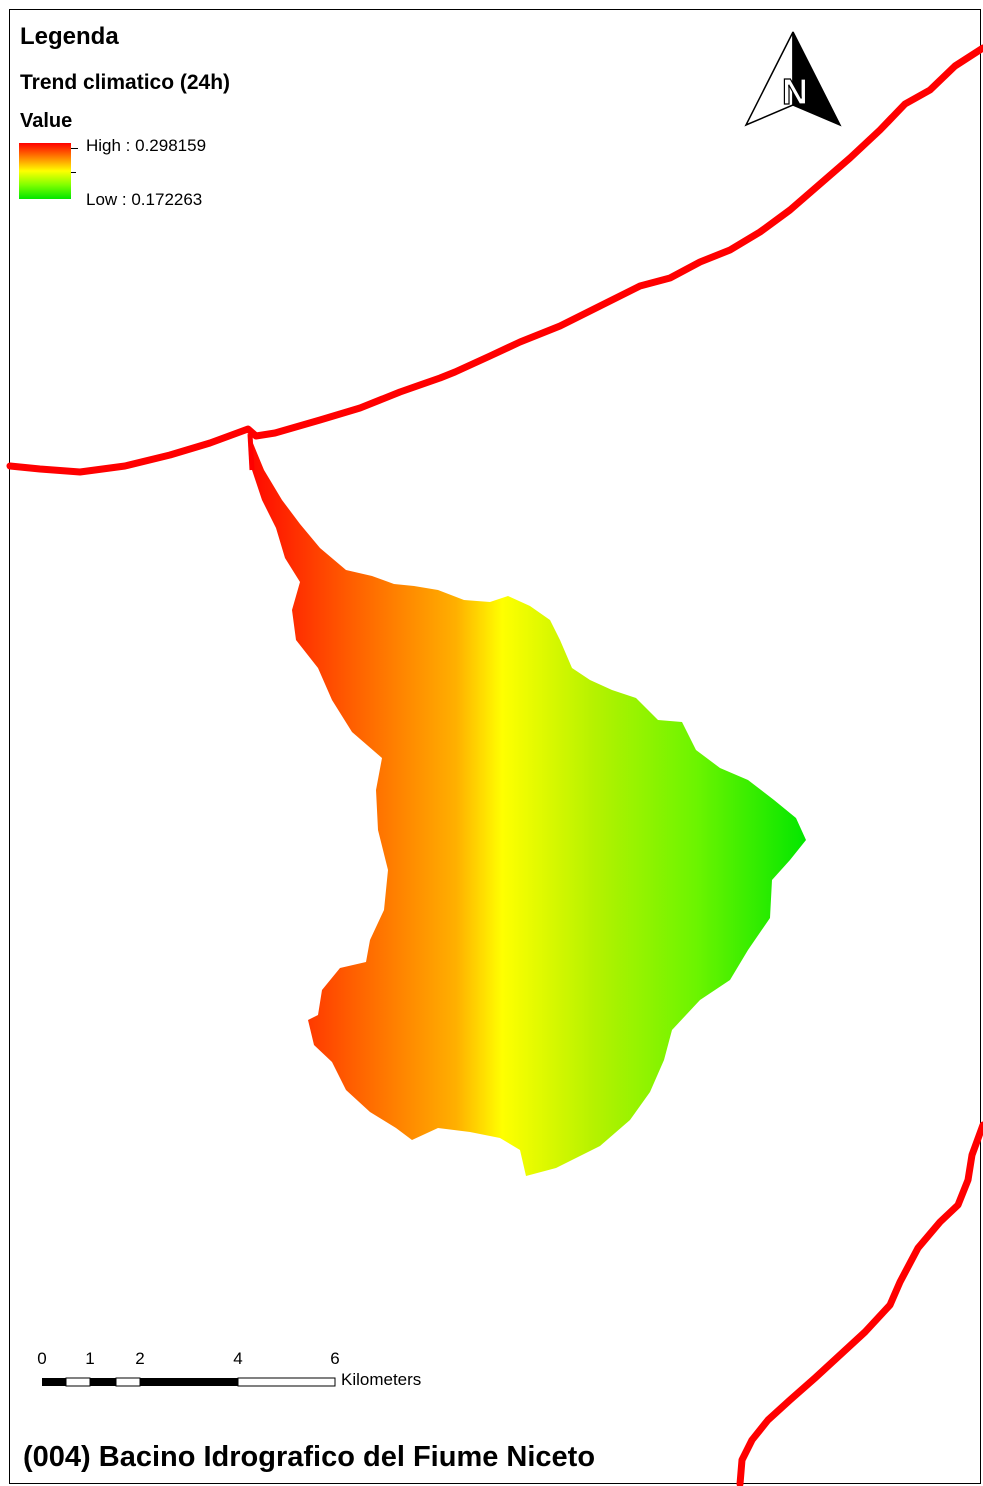  I want to click on scale-tick-label: 2, so click(140, 1358).